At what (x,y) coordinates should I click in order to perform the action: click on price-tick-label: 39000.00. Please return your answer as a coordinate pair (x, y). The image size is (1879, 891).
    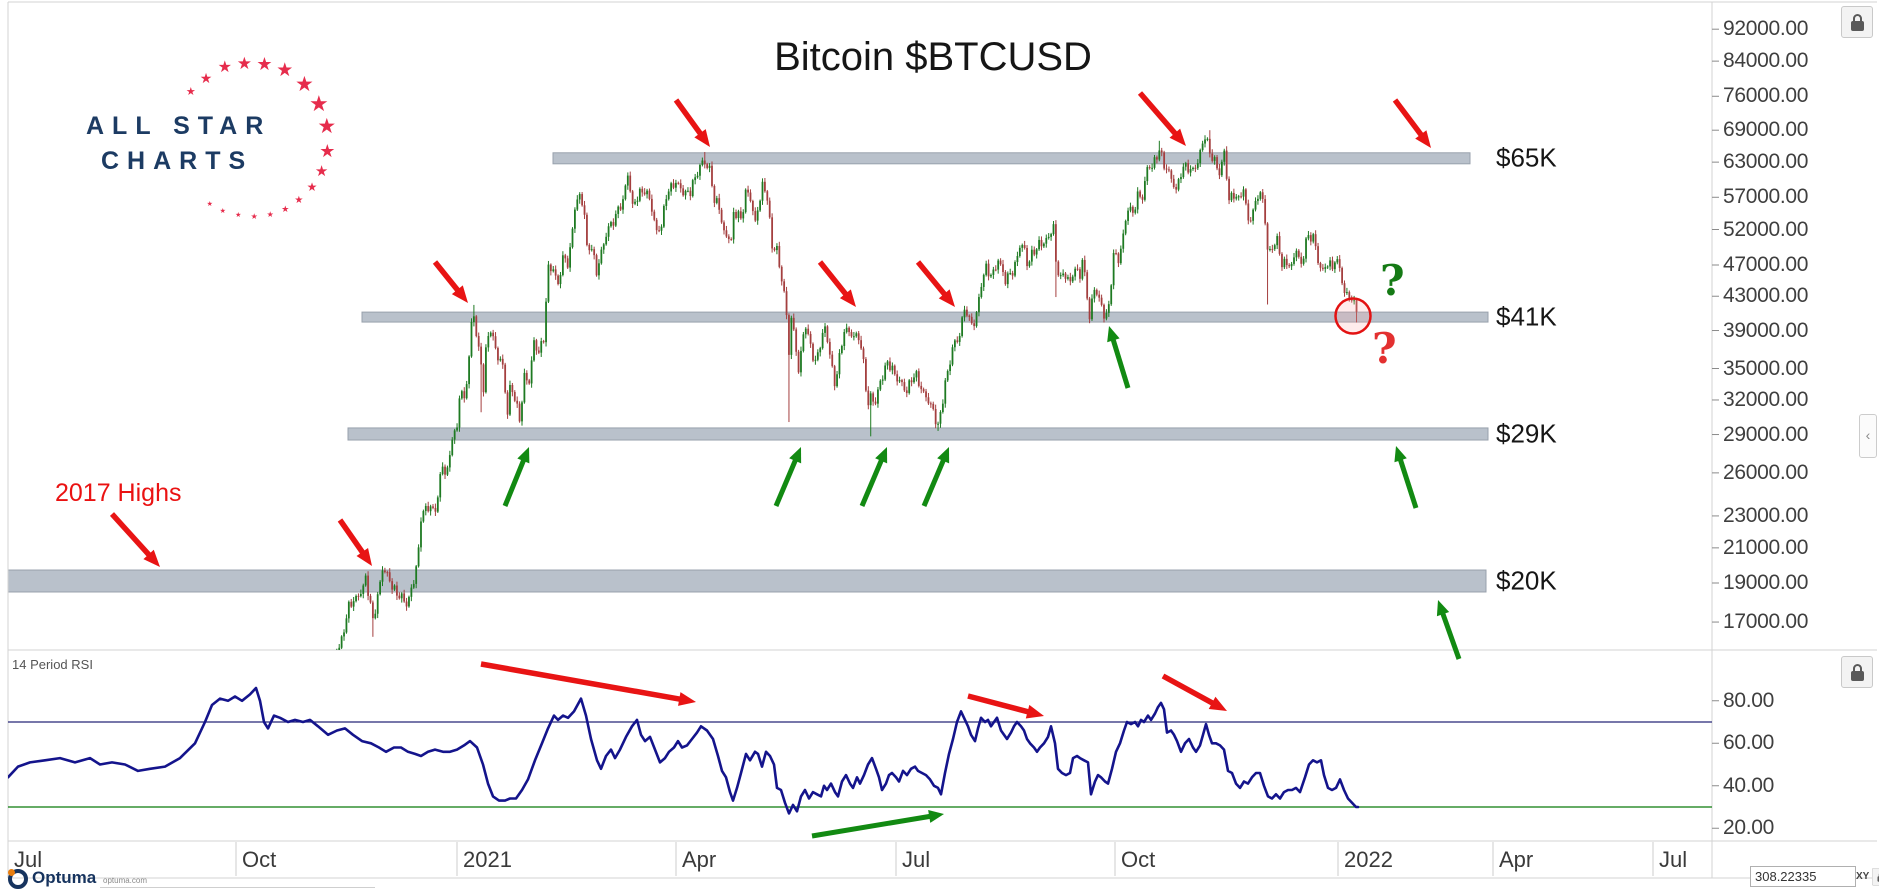
    Looking at the image, I should click on (1766, 330).